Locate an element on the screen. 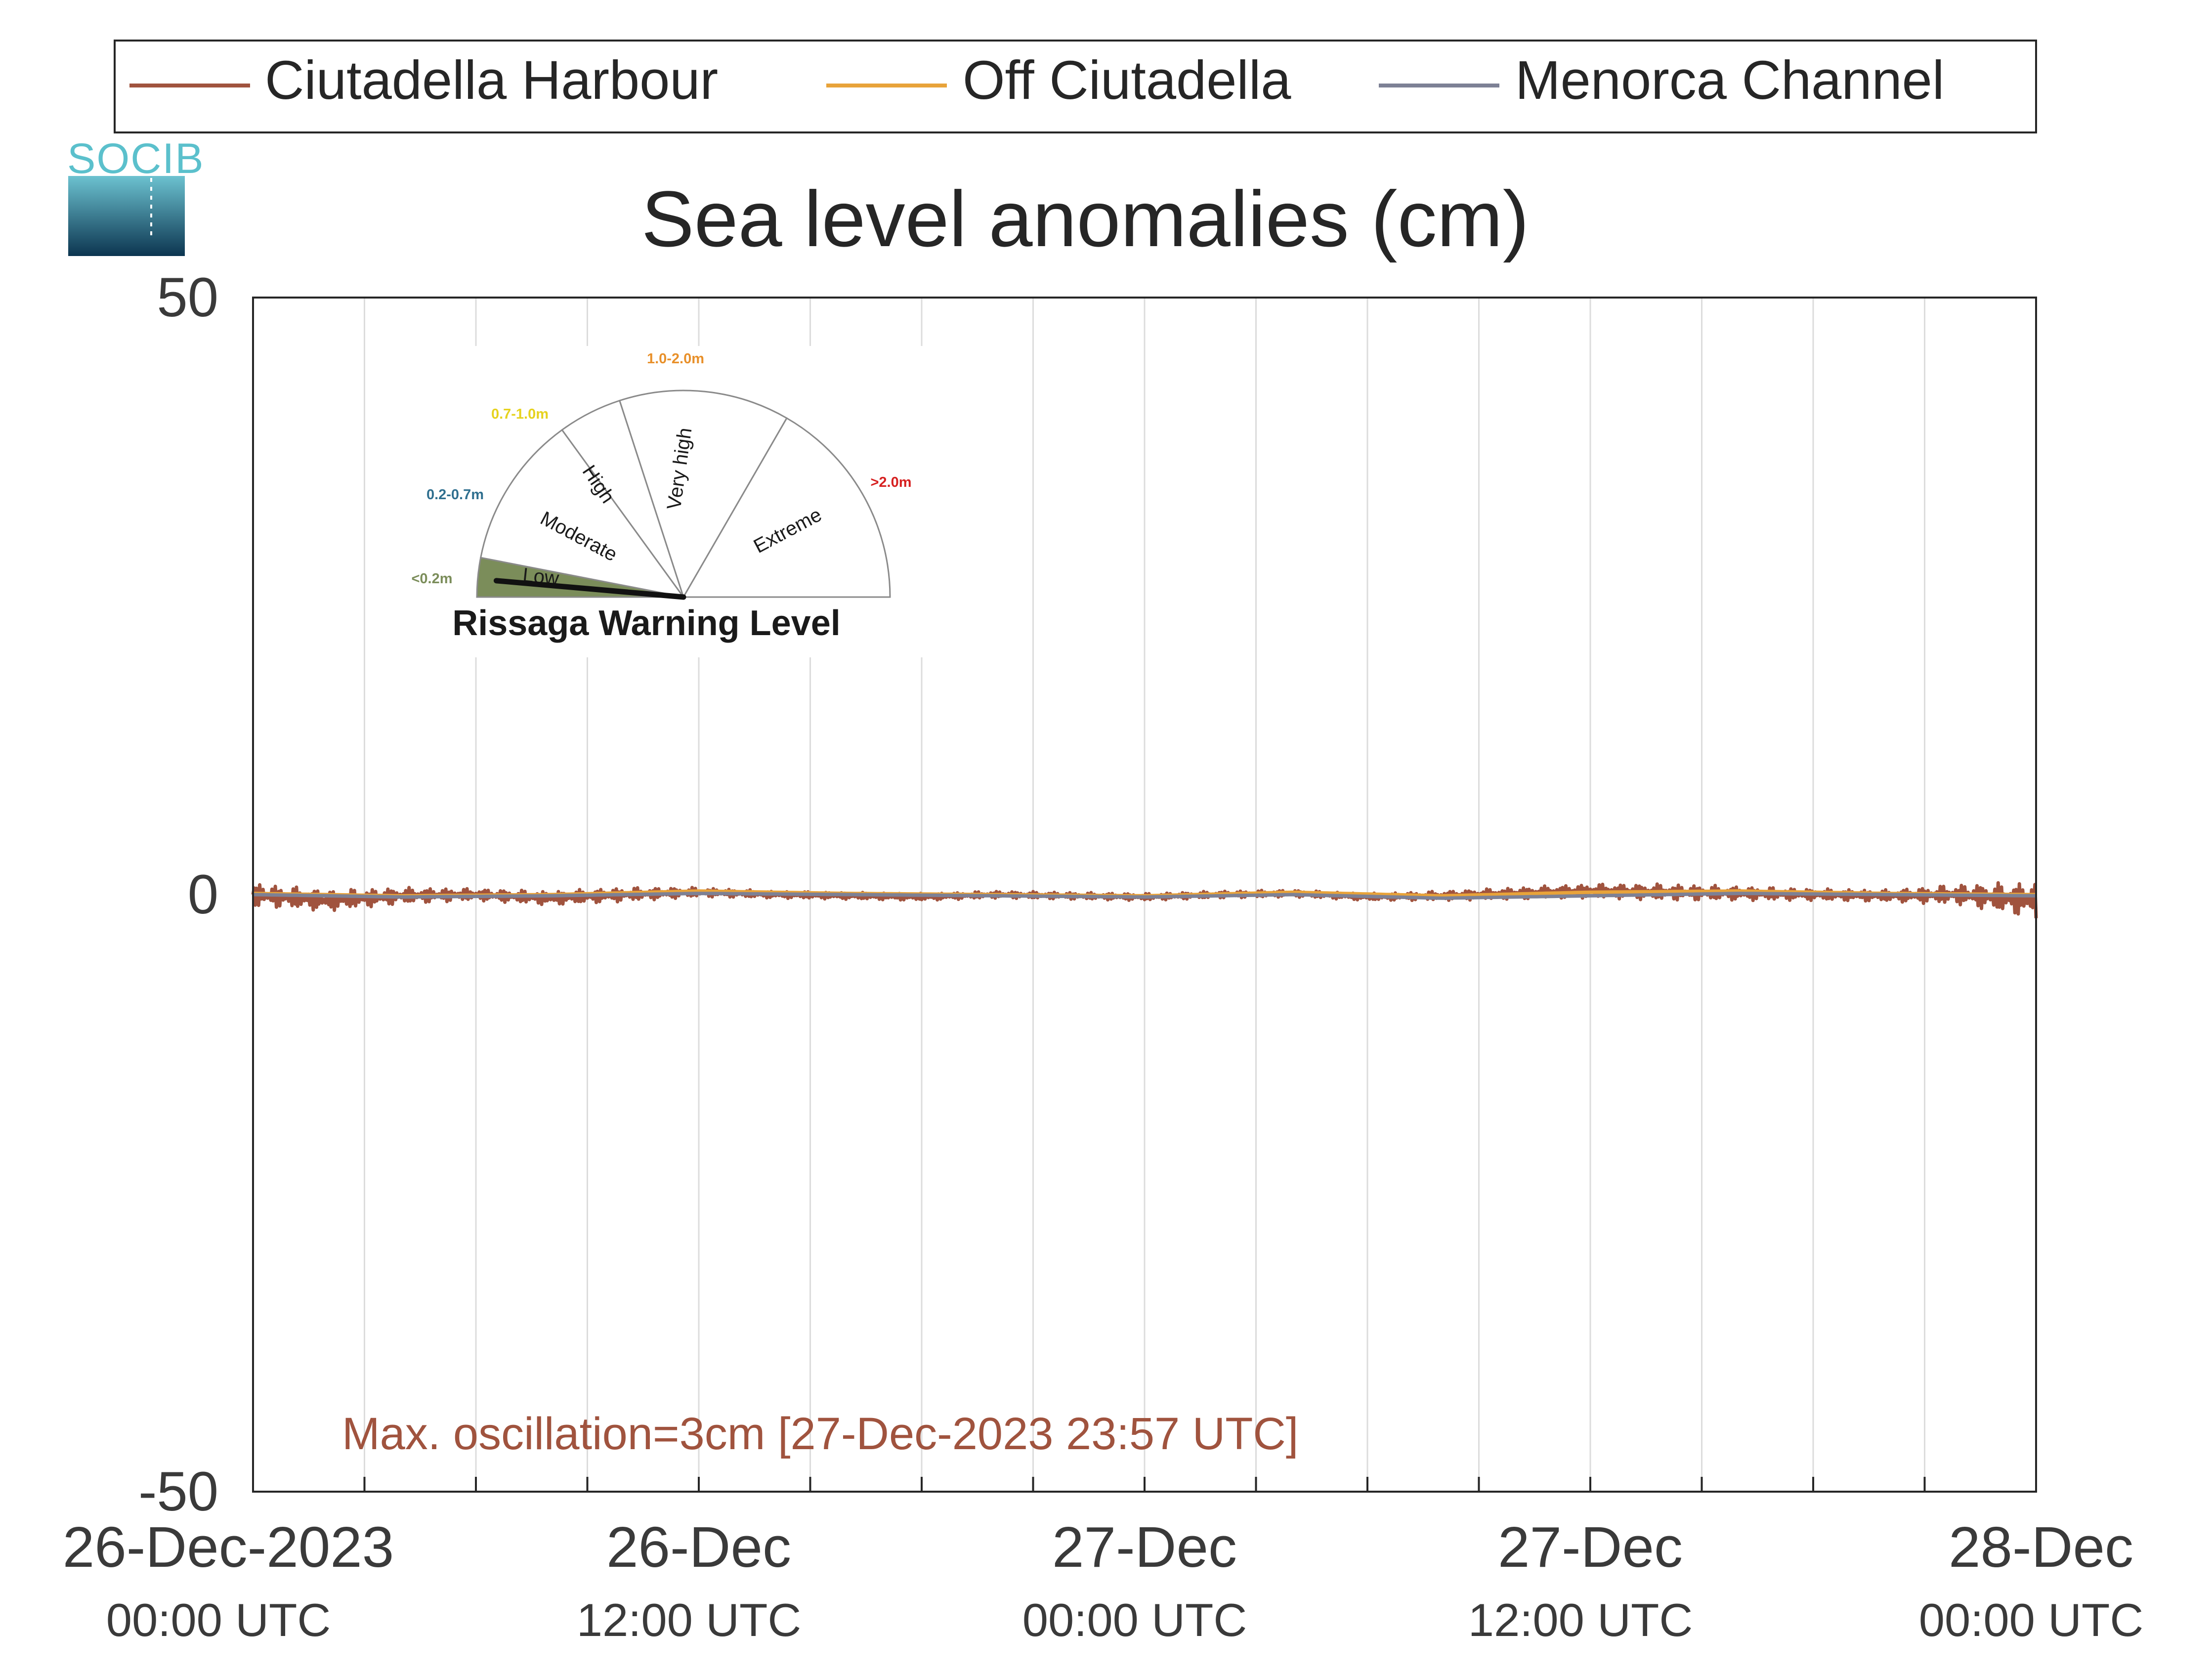  series-lines is located at coordinates (1144, 899).